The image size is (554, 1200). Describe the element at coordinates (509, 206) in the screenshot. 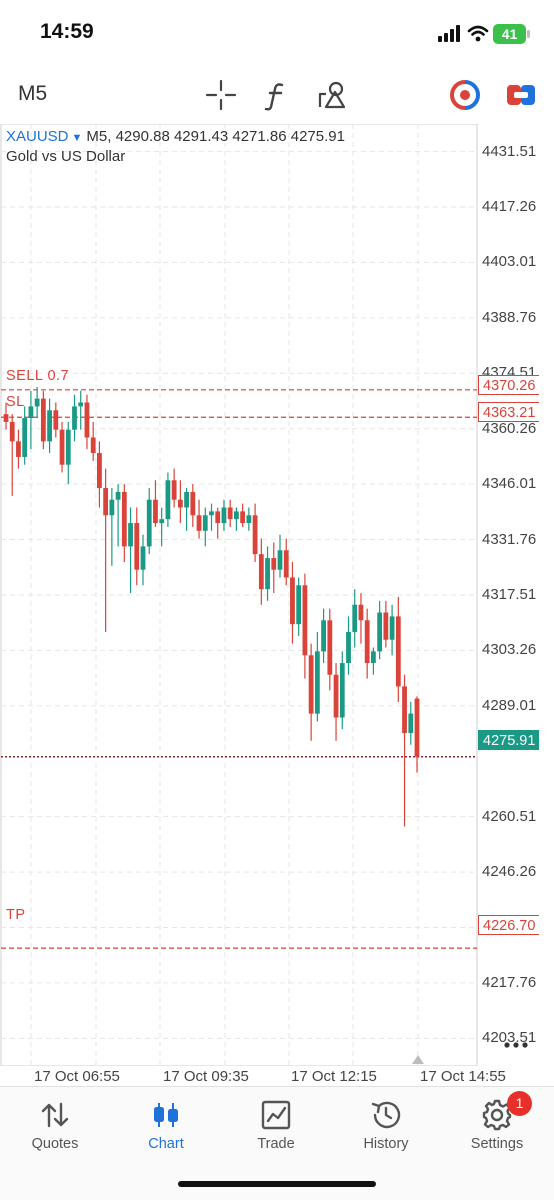

I see `price-axis-label: 4417.26` at that location.